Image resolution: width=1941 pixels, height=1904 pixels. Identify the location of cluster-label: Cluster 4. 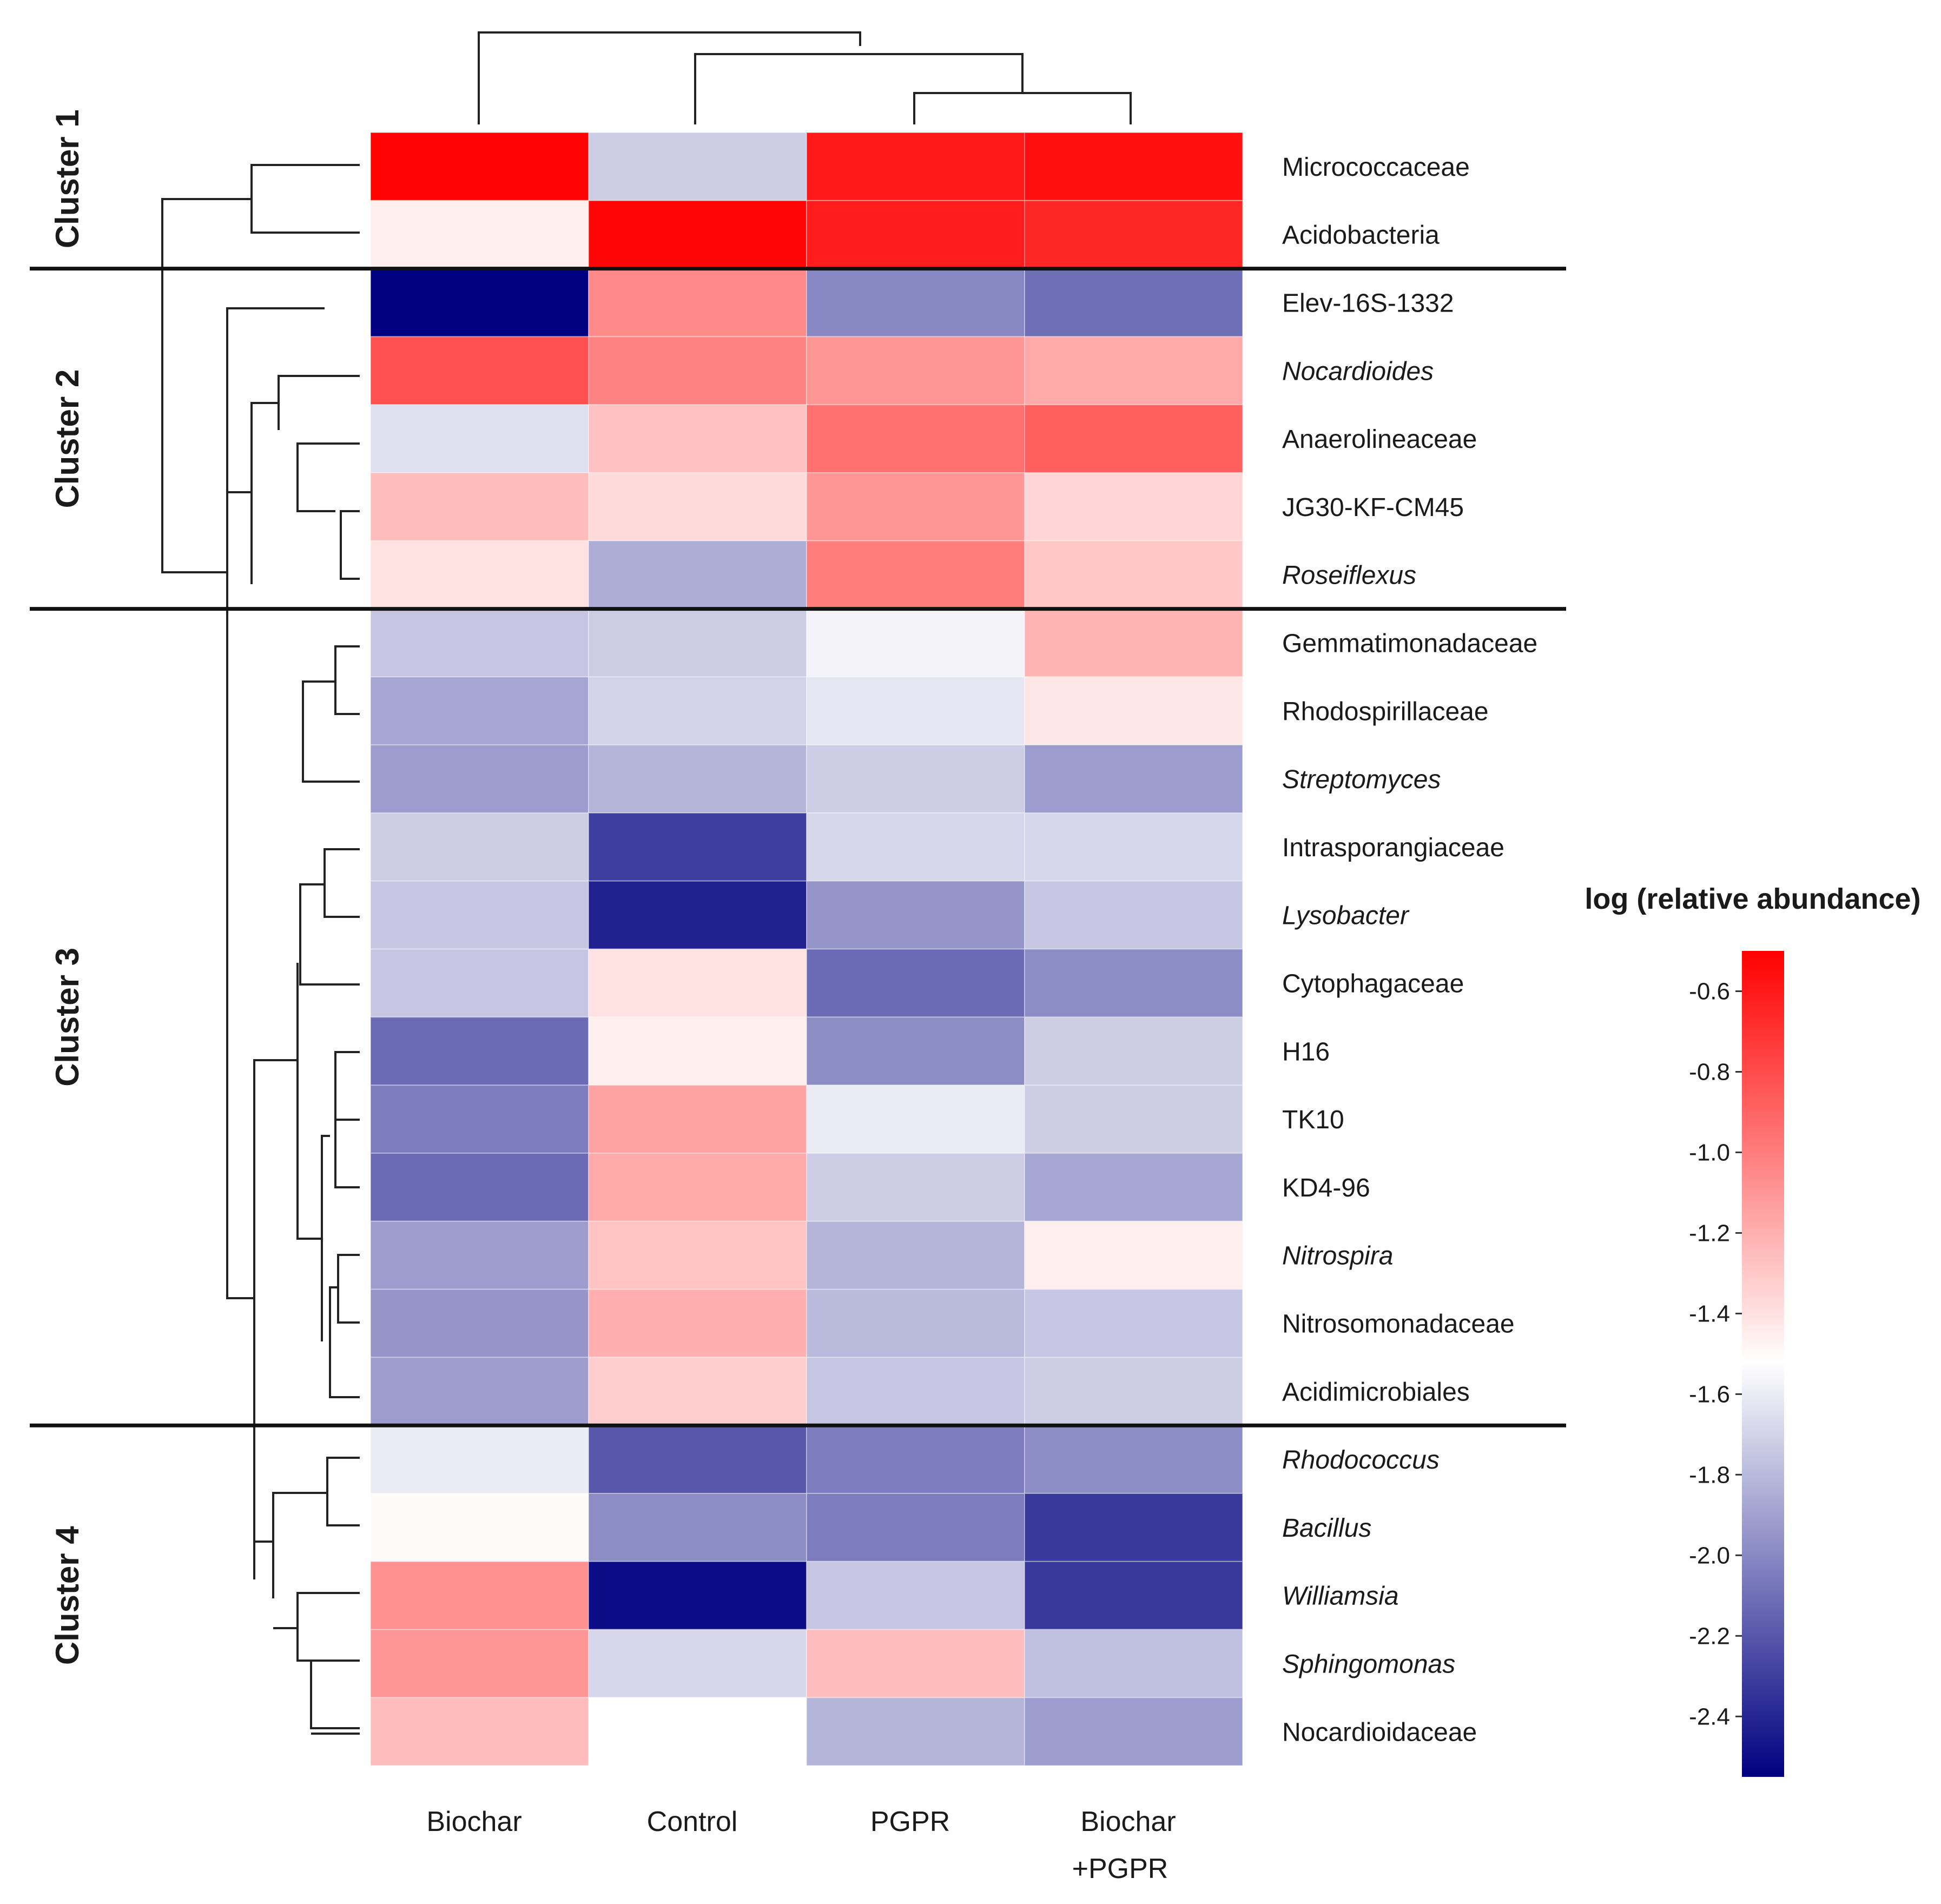
(67, 1596).